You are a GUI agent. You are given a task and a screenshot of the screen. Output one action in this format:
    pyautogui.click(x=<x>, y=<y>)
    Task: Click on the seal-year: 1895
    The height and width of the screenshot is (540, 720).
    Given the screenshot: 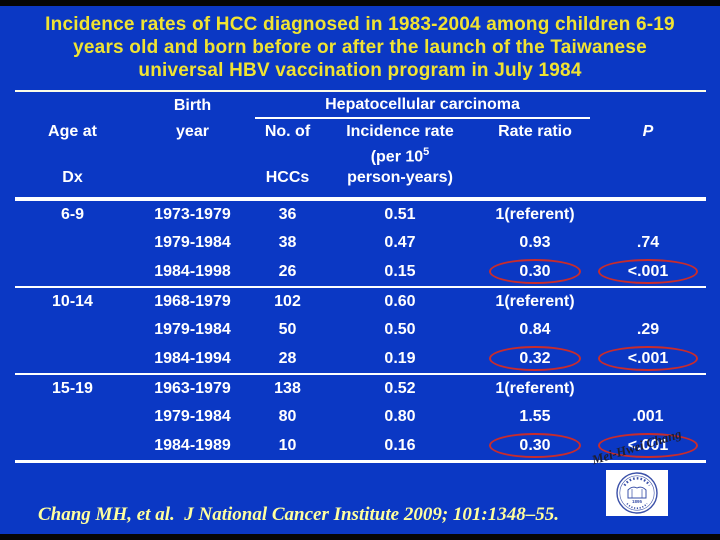 What is the action you would take?
    pyautogui.click(x=637, y=501)
    